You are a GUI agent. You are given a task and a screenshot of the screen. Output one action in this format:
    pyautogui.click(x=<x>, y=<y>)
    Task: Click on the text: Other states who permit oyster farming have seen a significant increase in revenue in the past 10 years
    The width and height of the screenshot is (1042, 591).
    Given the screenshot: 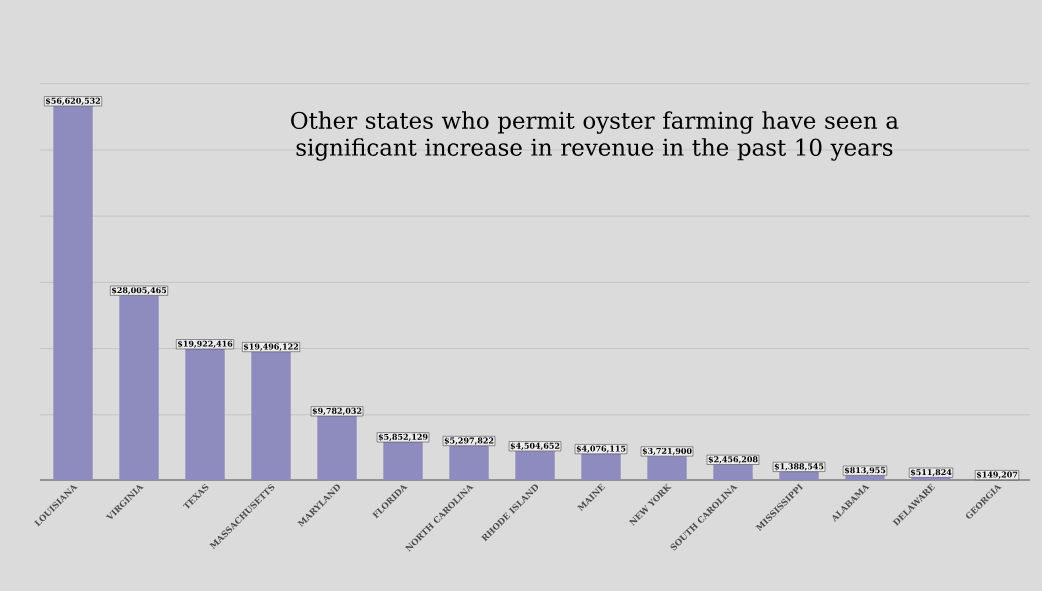 What is the action you would take?
    pyautogui.click(x=595, y=136)
    